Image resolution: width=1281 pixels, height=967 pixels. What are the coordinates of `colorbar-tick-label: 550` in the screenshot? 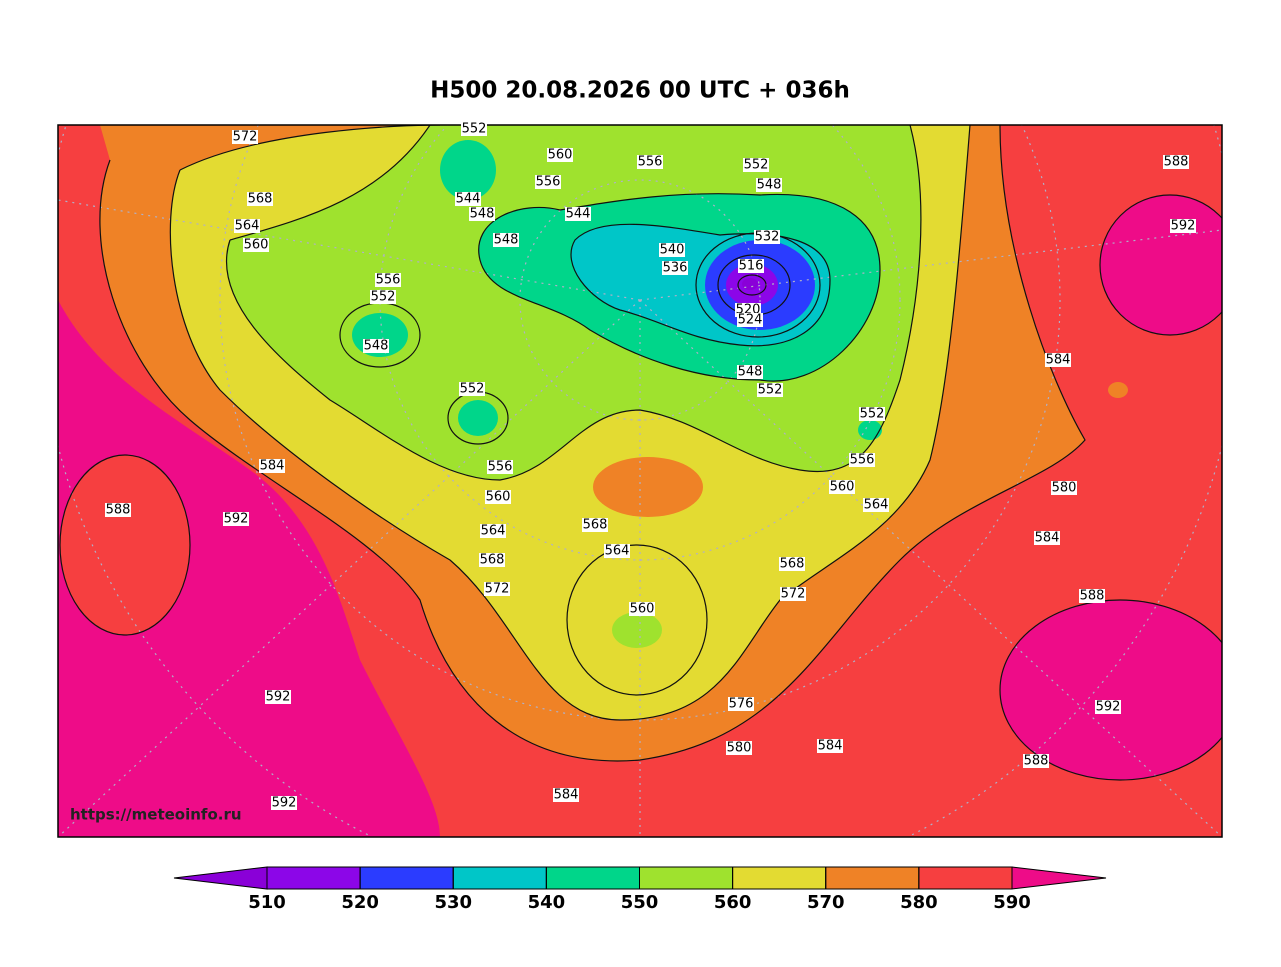 It's located at (640, 902).